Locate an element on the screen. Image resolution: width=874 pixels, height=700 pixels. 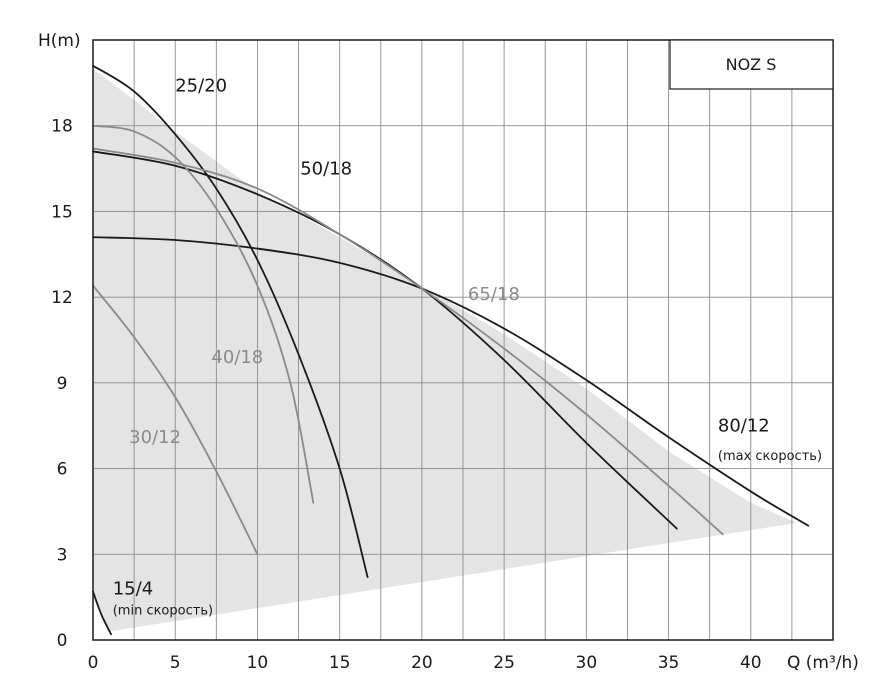
y-tick-label: 3 is located at coordinates (62, 555).